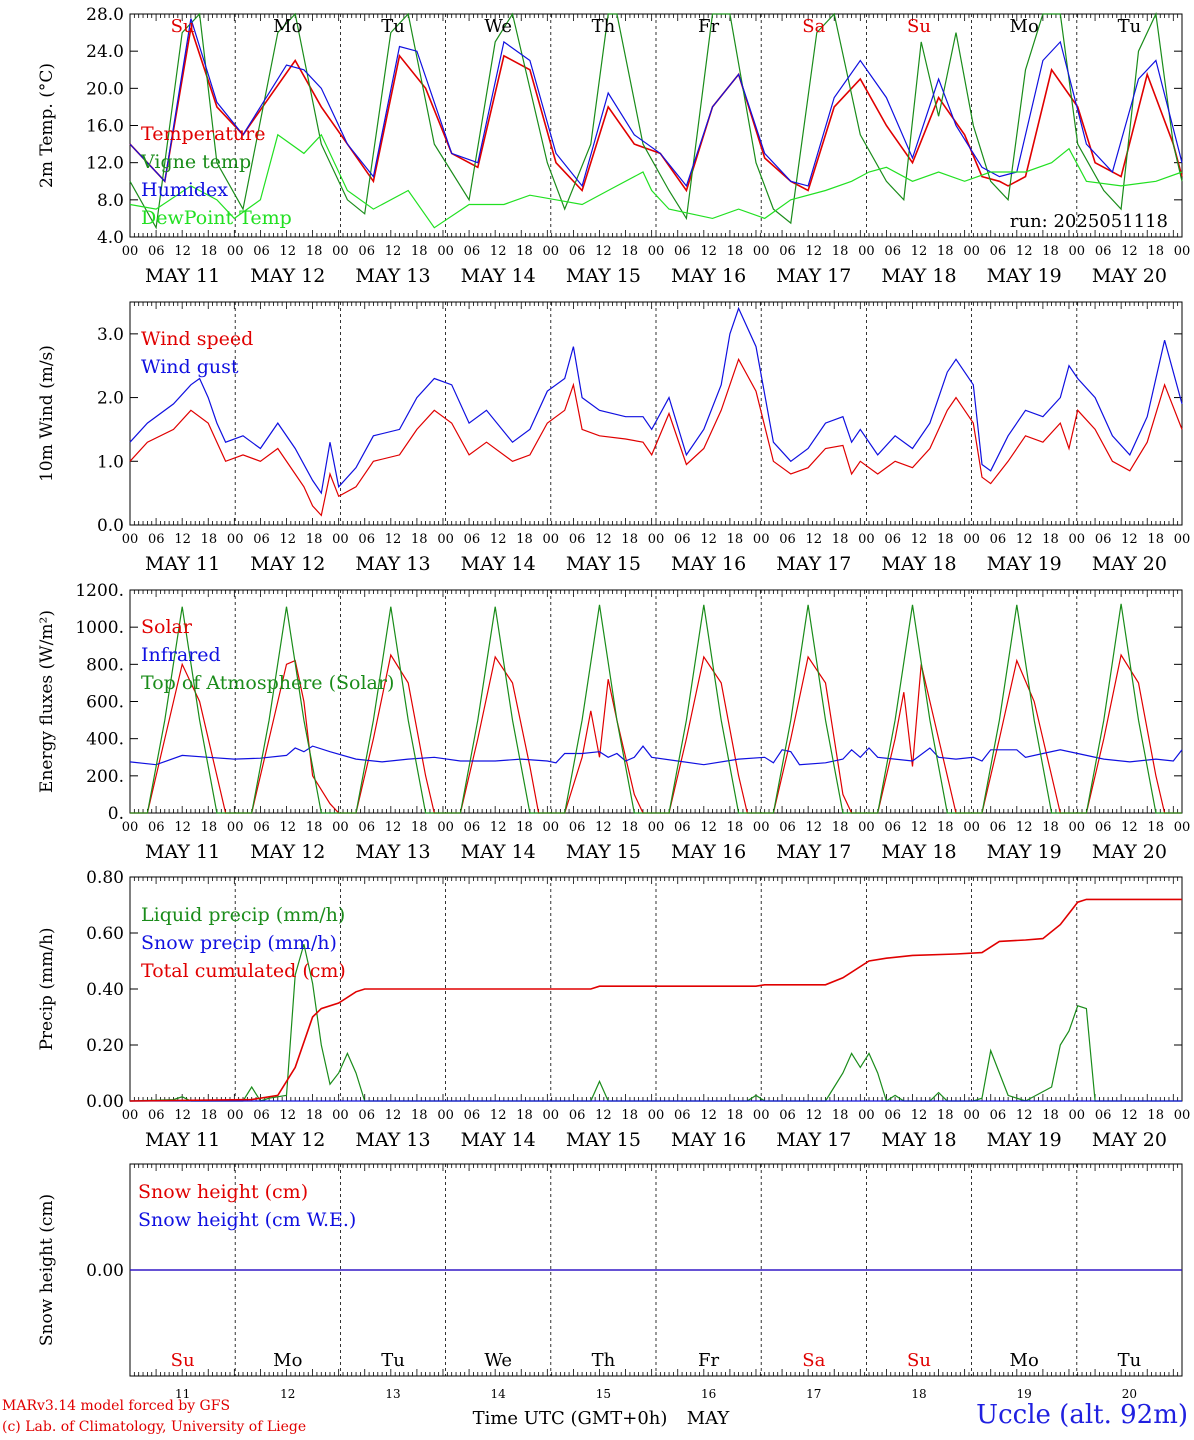  What do you see at coordinates (498, 26) in the screenshot?
I see `weekday-label-top: We` at bounding box center [498, 26].